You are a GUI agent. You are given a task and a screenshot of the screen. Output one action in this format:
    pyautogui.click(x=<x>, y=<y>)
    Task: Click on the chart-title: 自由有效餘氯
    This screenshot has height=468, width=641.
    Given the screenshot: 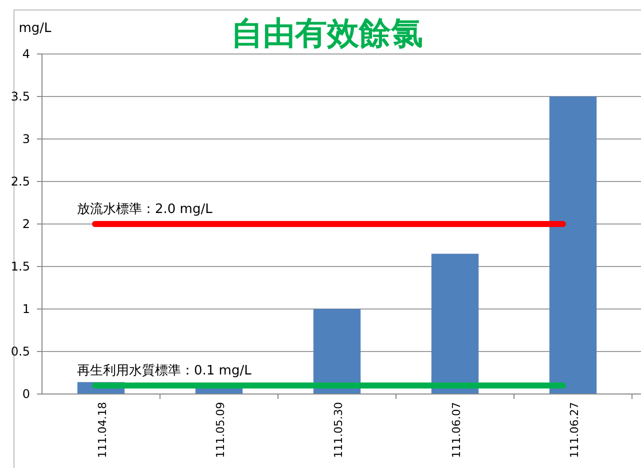 What is the action you would take?
    pyautogui.click(x=327, y=33)
    